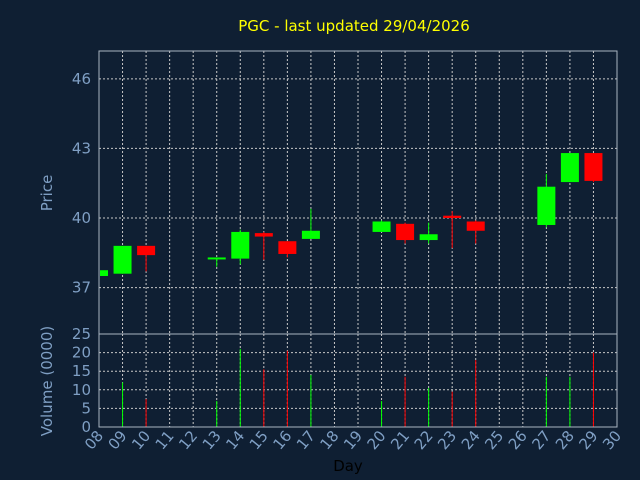 The height and width of the screenshot is (480, 640). Describe the element at coordinates (494, 440) in the screenshot. I see `x-tick-label: 25` at that location.